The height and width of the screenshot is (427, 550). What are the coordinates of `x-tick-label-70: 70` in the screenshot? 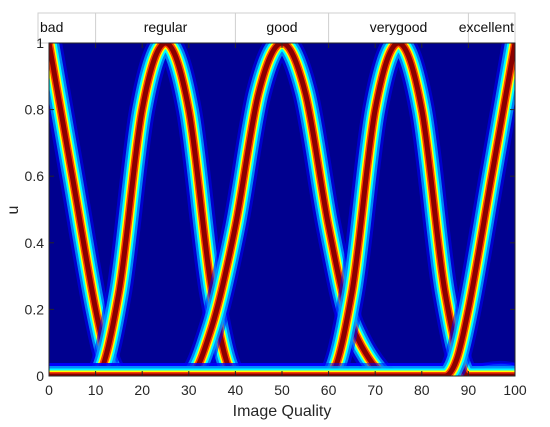 It's located at (375, 390).